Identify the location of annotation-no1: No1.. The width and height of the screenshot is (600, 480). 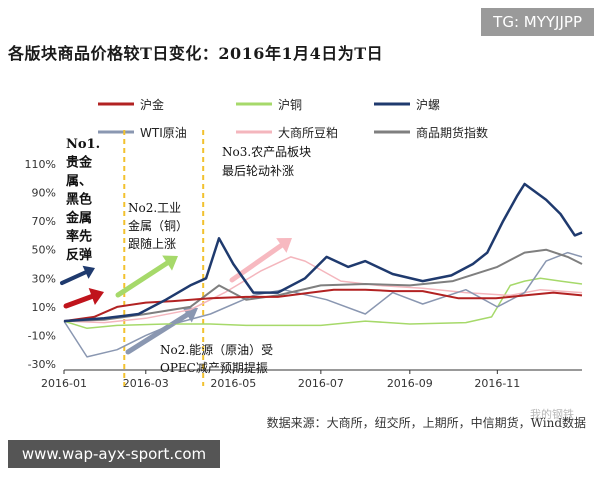
(83, 144).